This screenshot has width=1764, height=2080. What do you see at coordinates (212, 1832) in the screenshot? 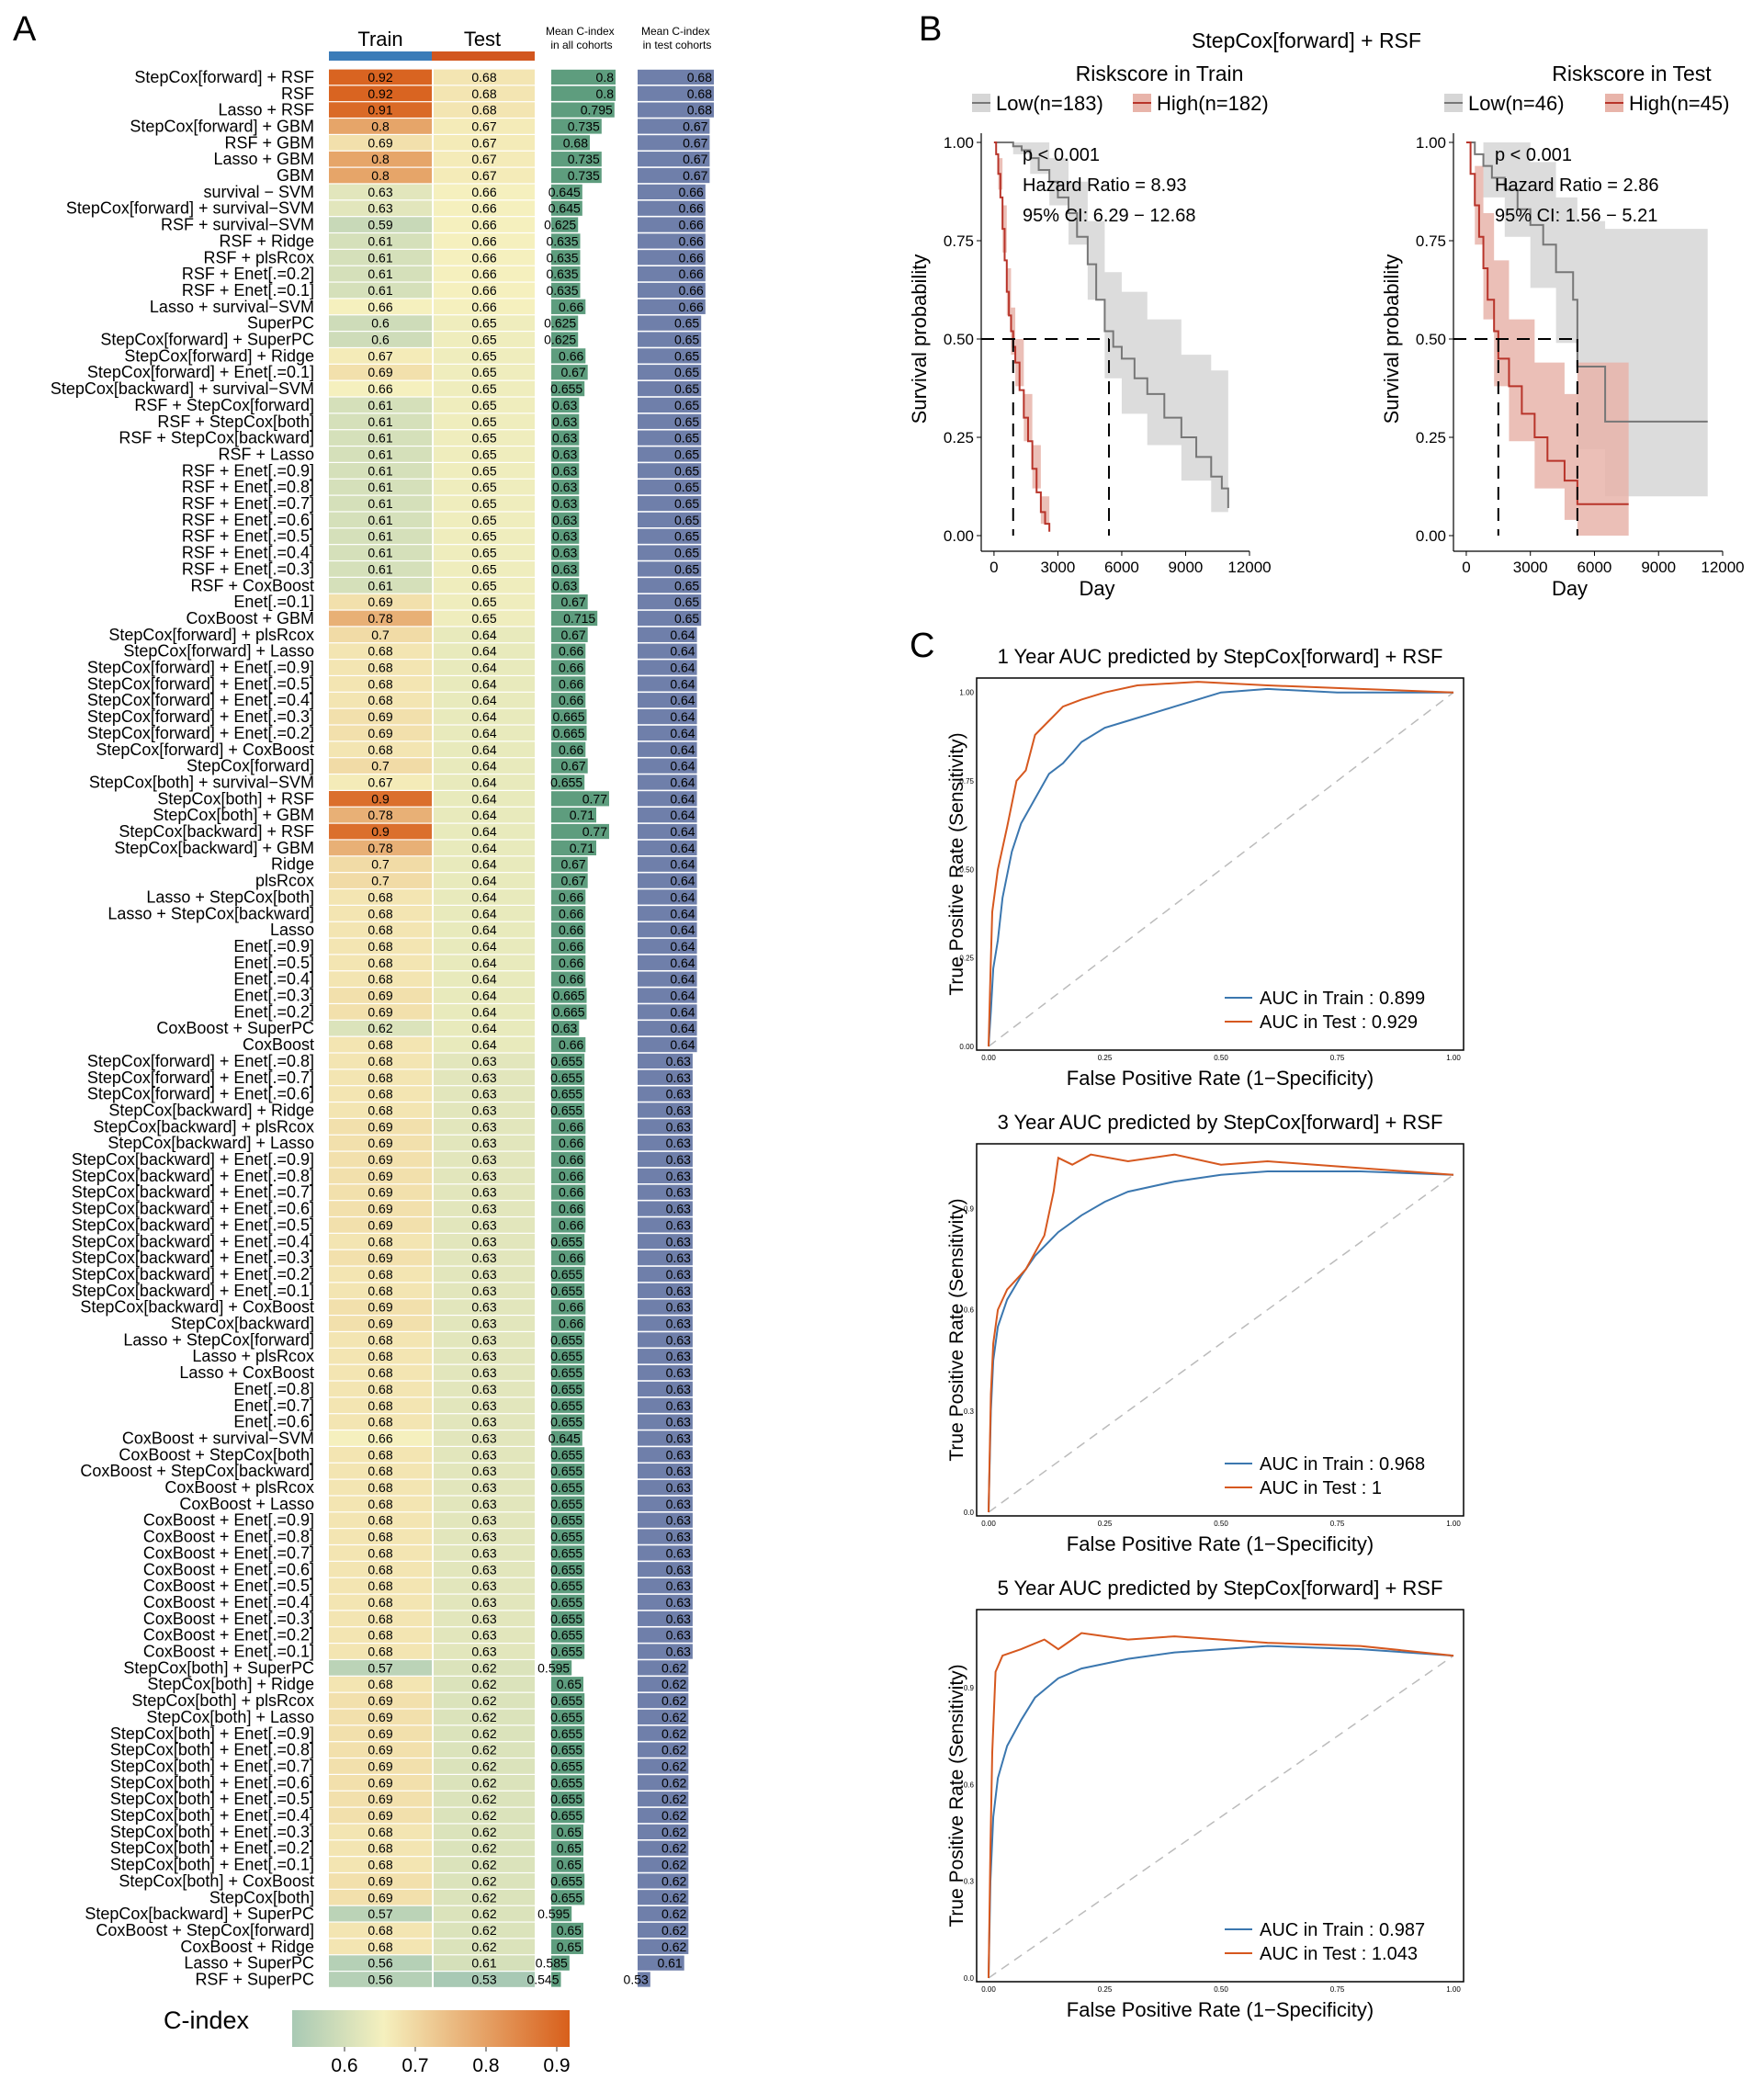
I see `model-label: StepCox[both] + Enet[.=0.3]` at bounding box center [212, 1832].